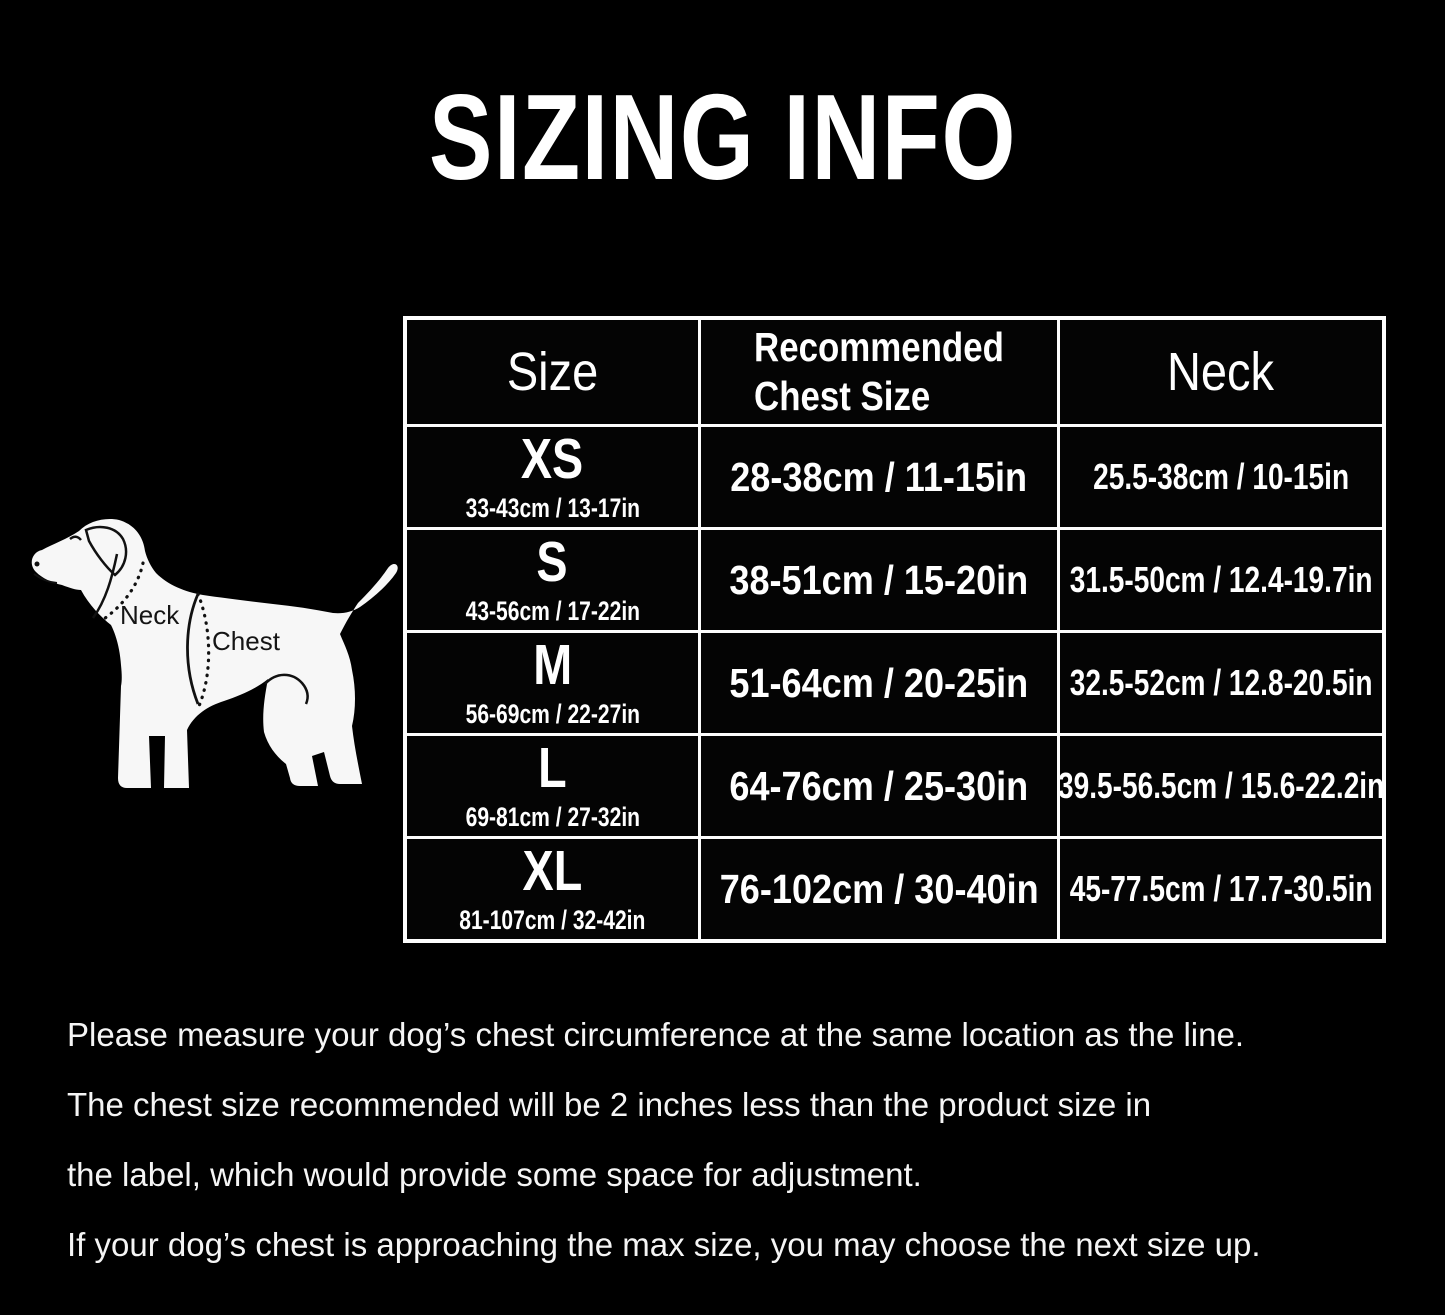  I want to click on neck-cell-xl: 45-77.5cm / 17.7-30.5in, so click(1221, 889).